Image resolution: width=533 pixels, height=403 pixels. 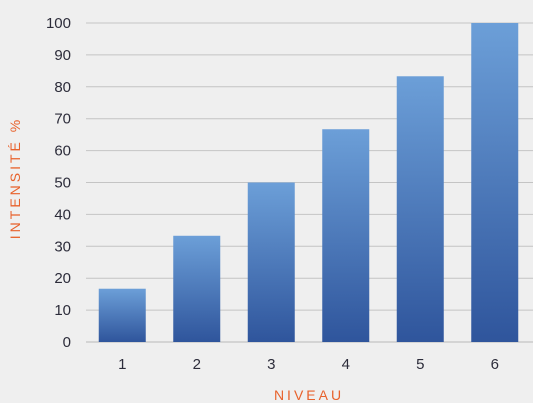 I want to click on y-tick-label: 100, so click(x=58, y=23).